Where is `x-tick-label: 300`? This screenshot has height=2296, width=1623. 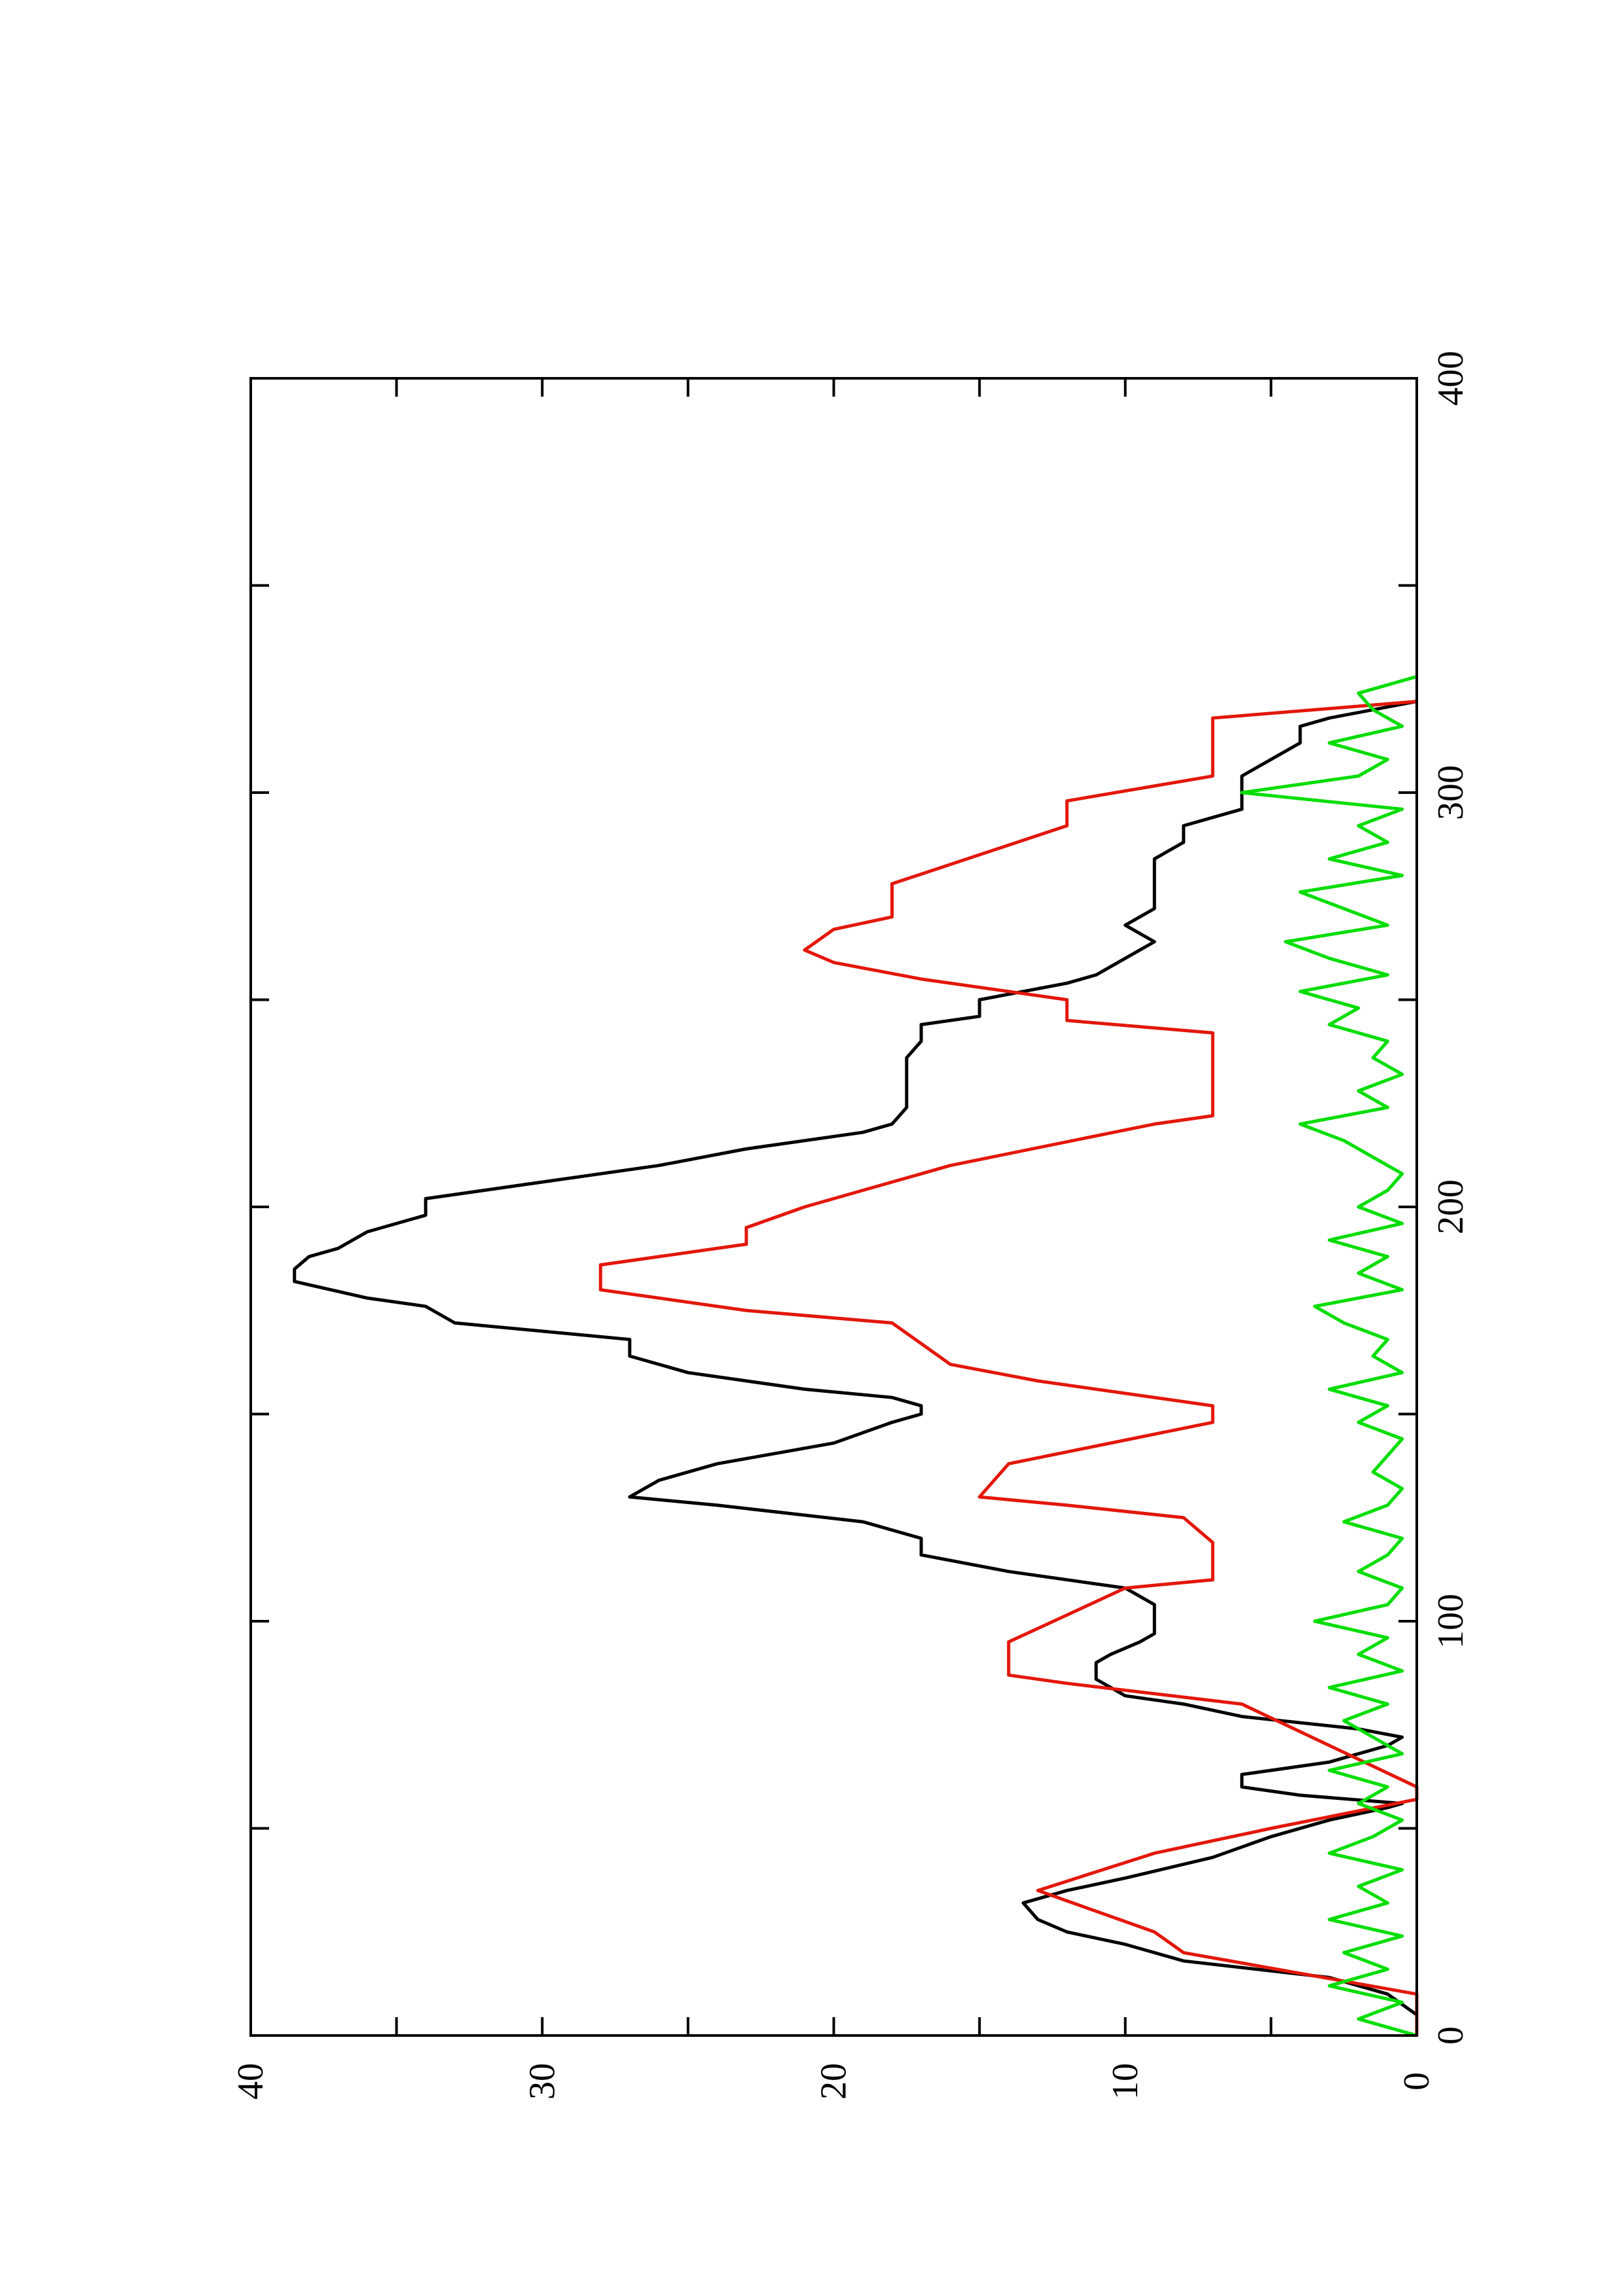 x-tick-label: 300 is located at coordinates (1451, 792).